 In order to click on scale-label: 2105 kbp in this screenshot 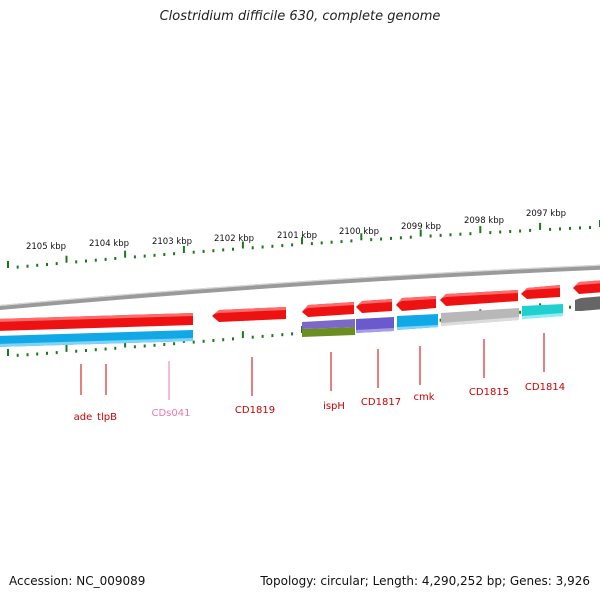, I will do `click(46, 247)`.